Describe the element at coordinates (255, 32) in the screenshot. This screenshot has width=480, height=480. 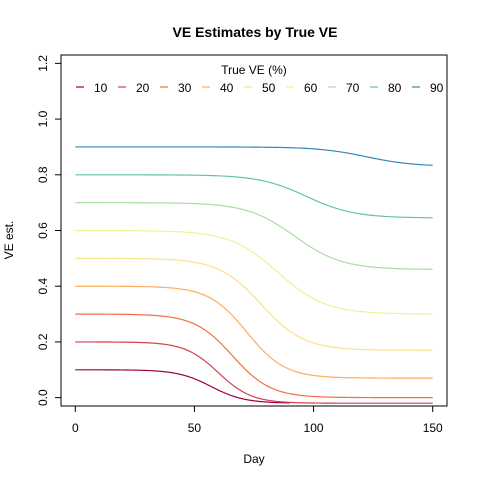
I see `chart-title: VE Estimates by True VE` at that location.